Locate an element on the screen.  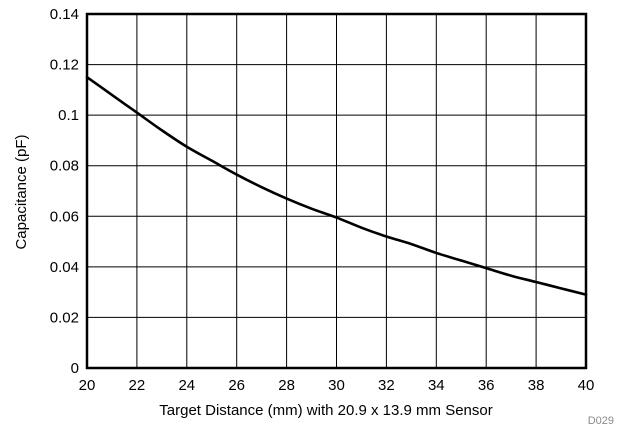
x-tick-label: 24 is located at coordinates (186, 385).